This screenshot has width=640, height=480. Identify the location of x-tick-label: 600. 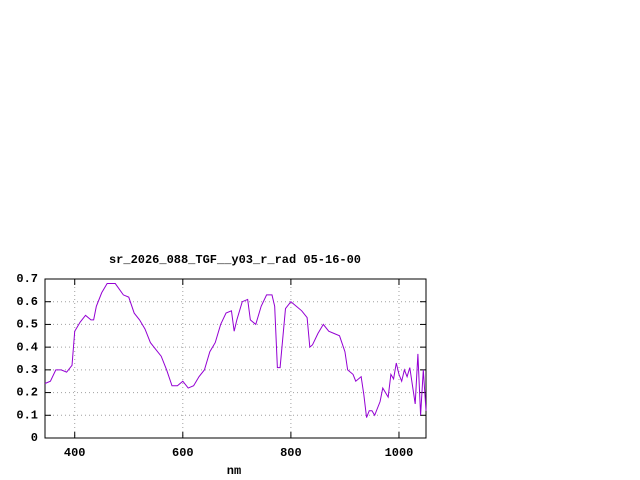
(183, 453).